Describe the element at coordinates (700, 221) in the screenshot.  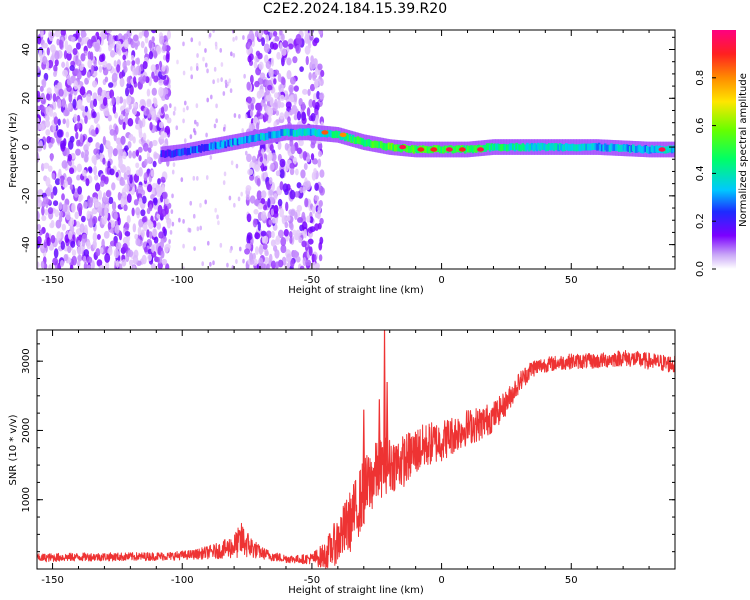
I see `colorbar-tick-label: 0.2` at that location.